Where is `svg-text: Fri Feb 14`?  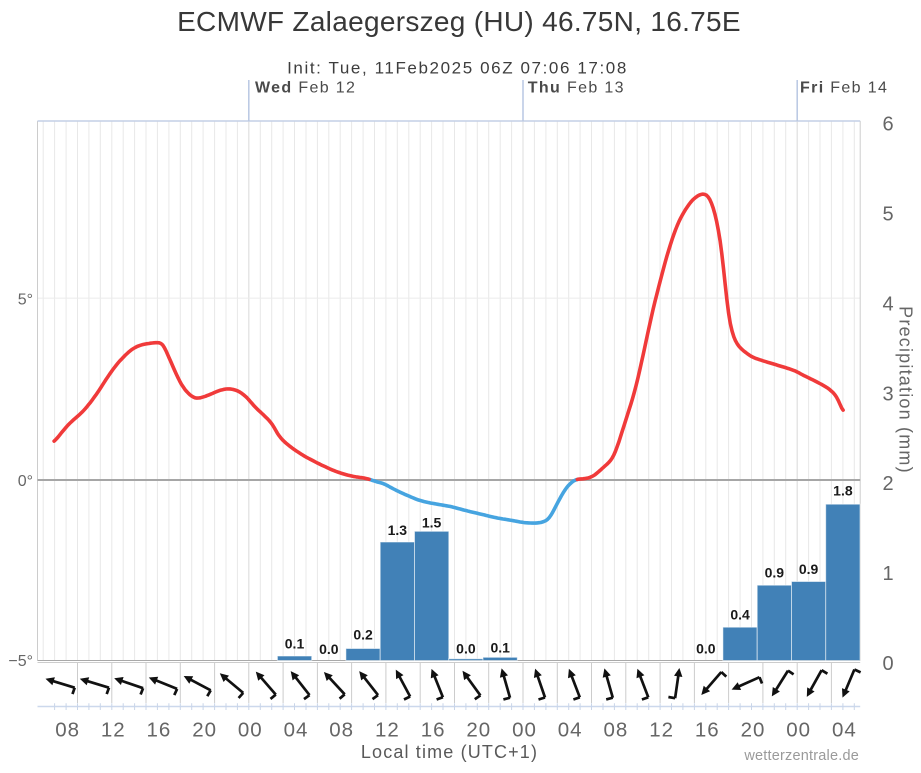 svg-text: Fri Feb 14 is located at coordinates (844, 88).